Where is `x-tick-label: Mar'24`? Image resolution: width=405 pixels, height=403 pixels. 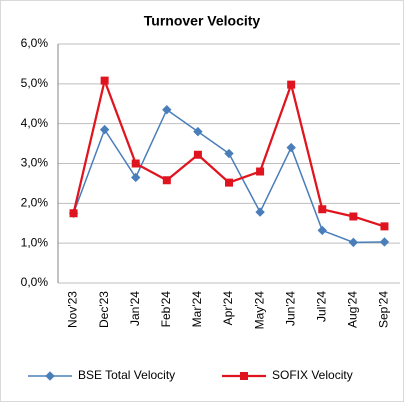 x-tick-label: Mar'24 is located at coordinates (197, 309).